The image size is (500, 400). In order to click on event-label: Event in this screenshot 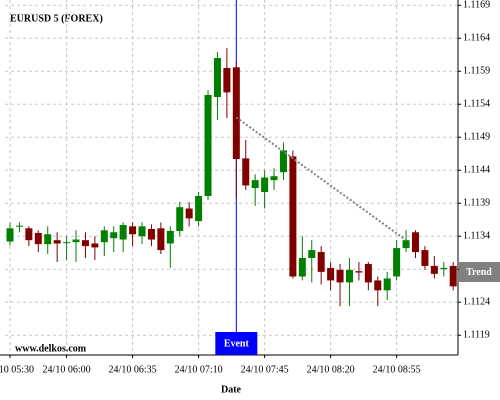, I will do `click(237, 343)`.